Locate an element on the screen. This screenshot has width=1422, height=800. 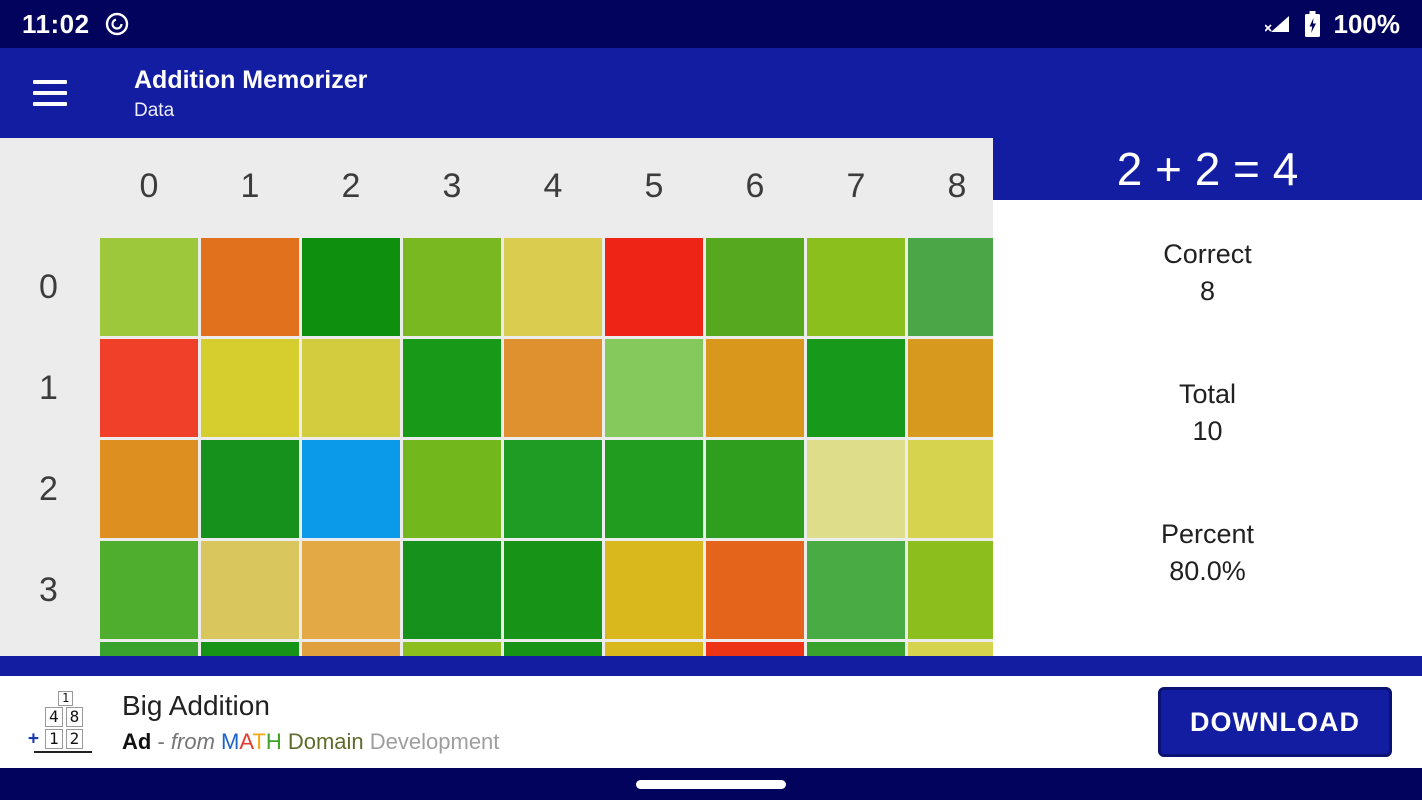
ad-icon-digit: 4 is located at coordinates (54, 717).